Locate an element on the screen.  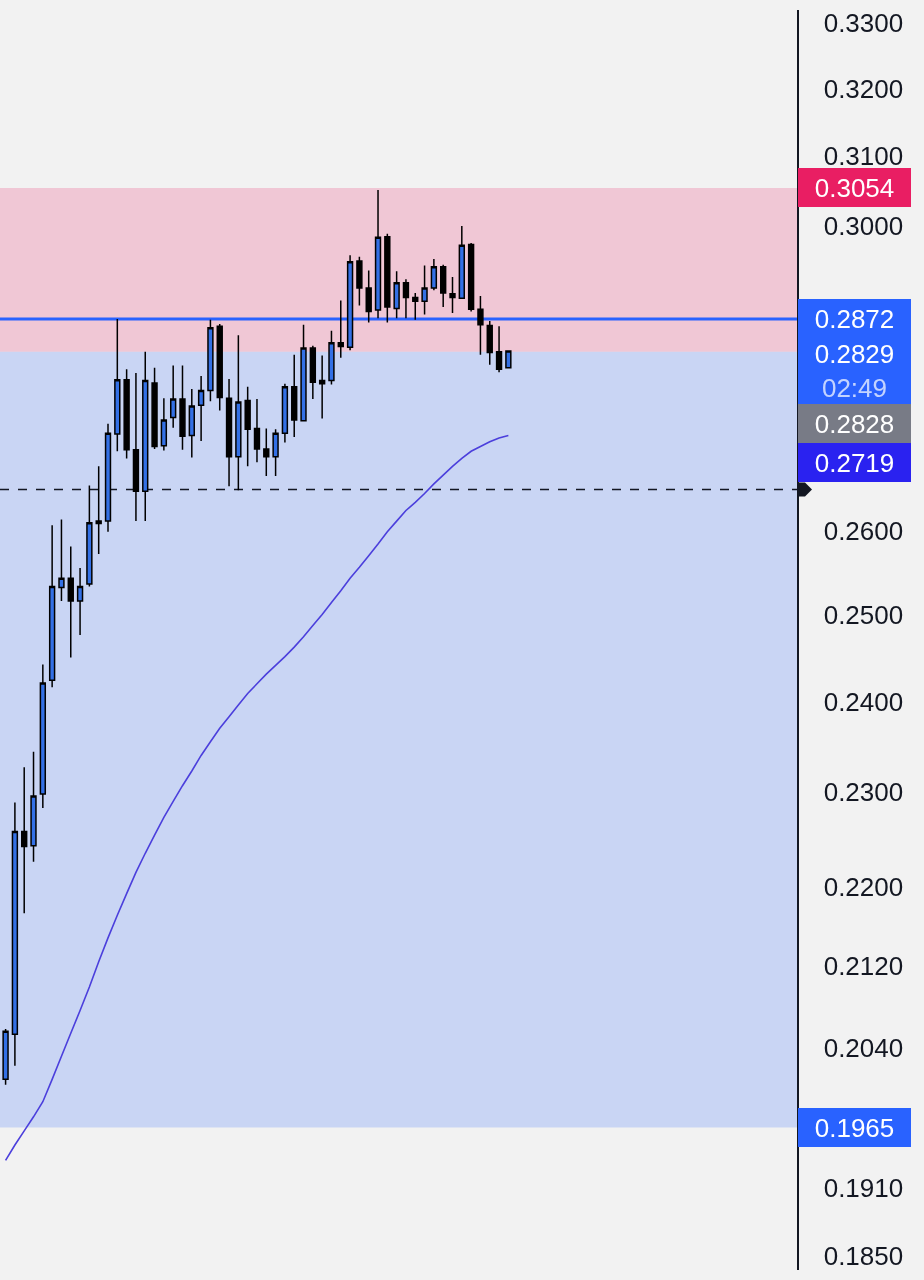
y-tick-label: 0.2300 is located at coordinates (863, 792).